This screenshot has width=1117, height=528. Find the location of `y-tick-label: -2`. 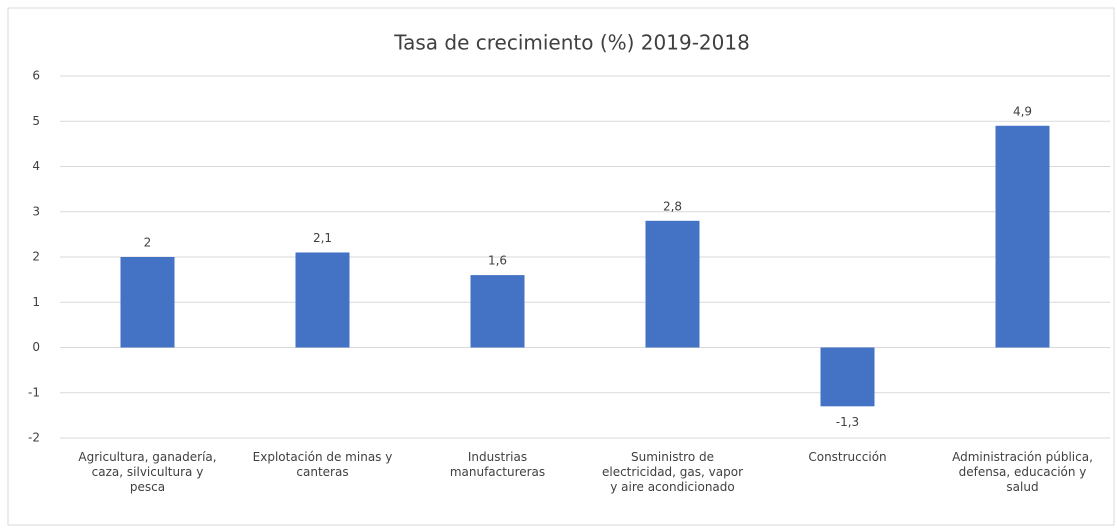

y-tick-label: -2 is located at coordinates (34, 438).